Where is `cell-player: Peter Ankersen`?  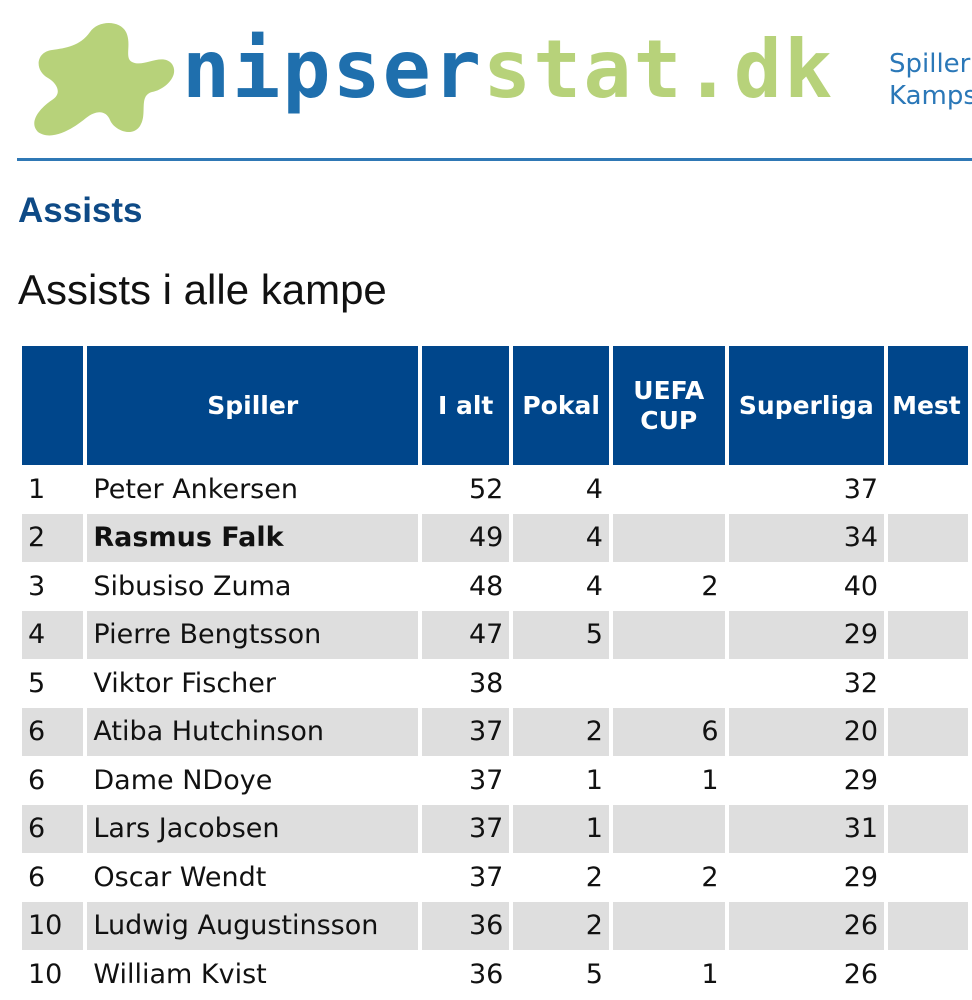 cell-player: Peter Ankersen is located at coordinates (195, 489).